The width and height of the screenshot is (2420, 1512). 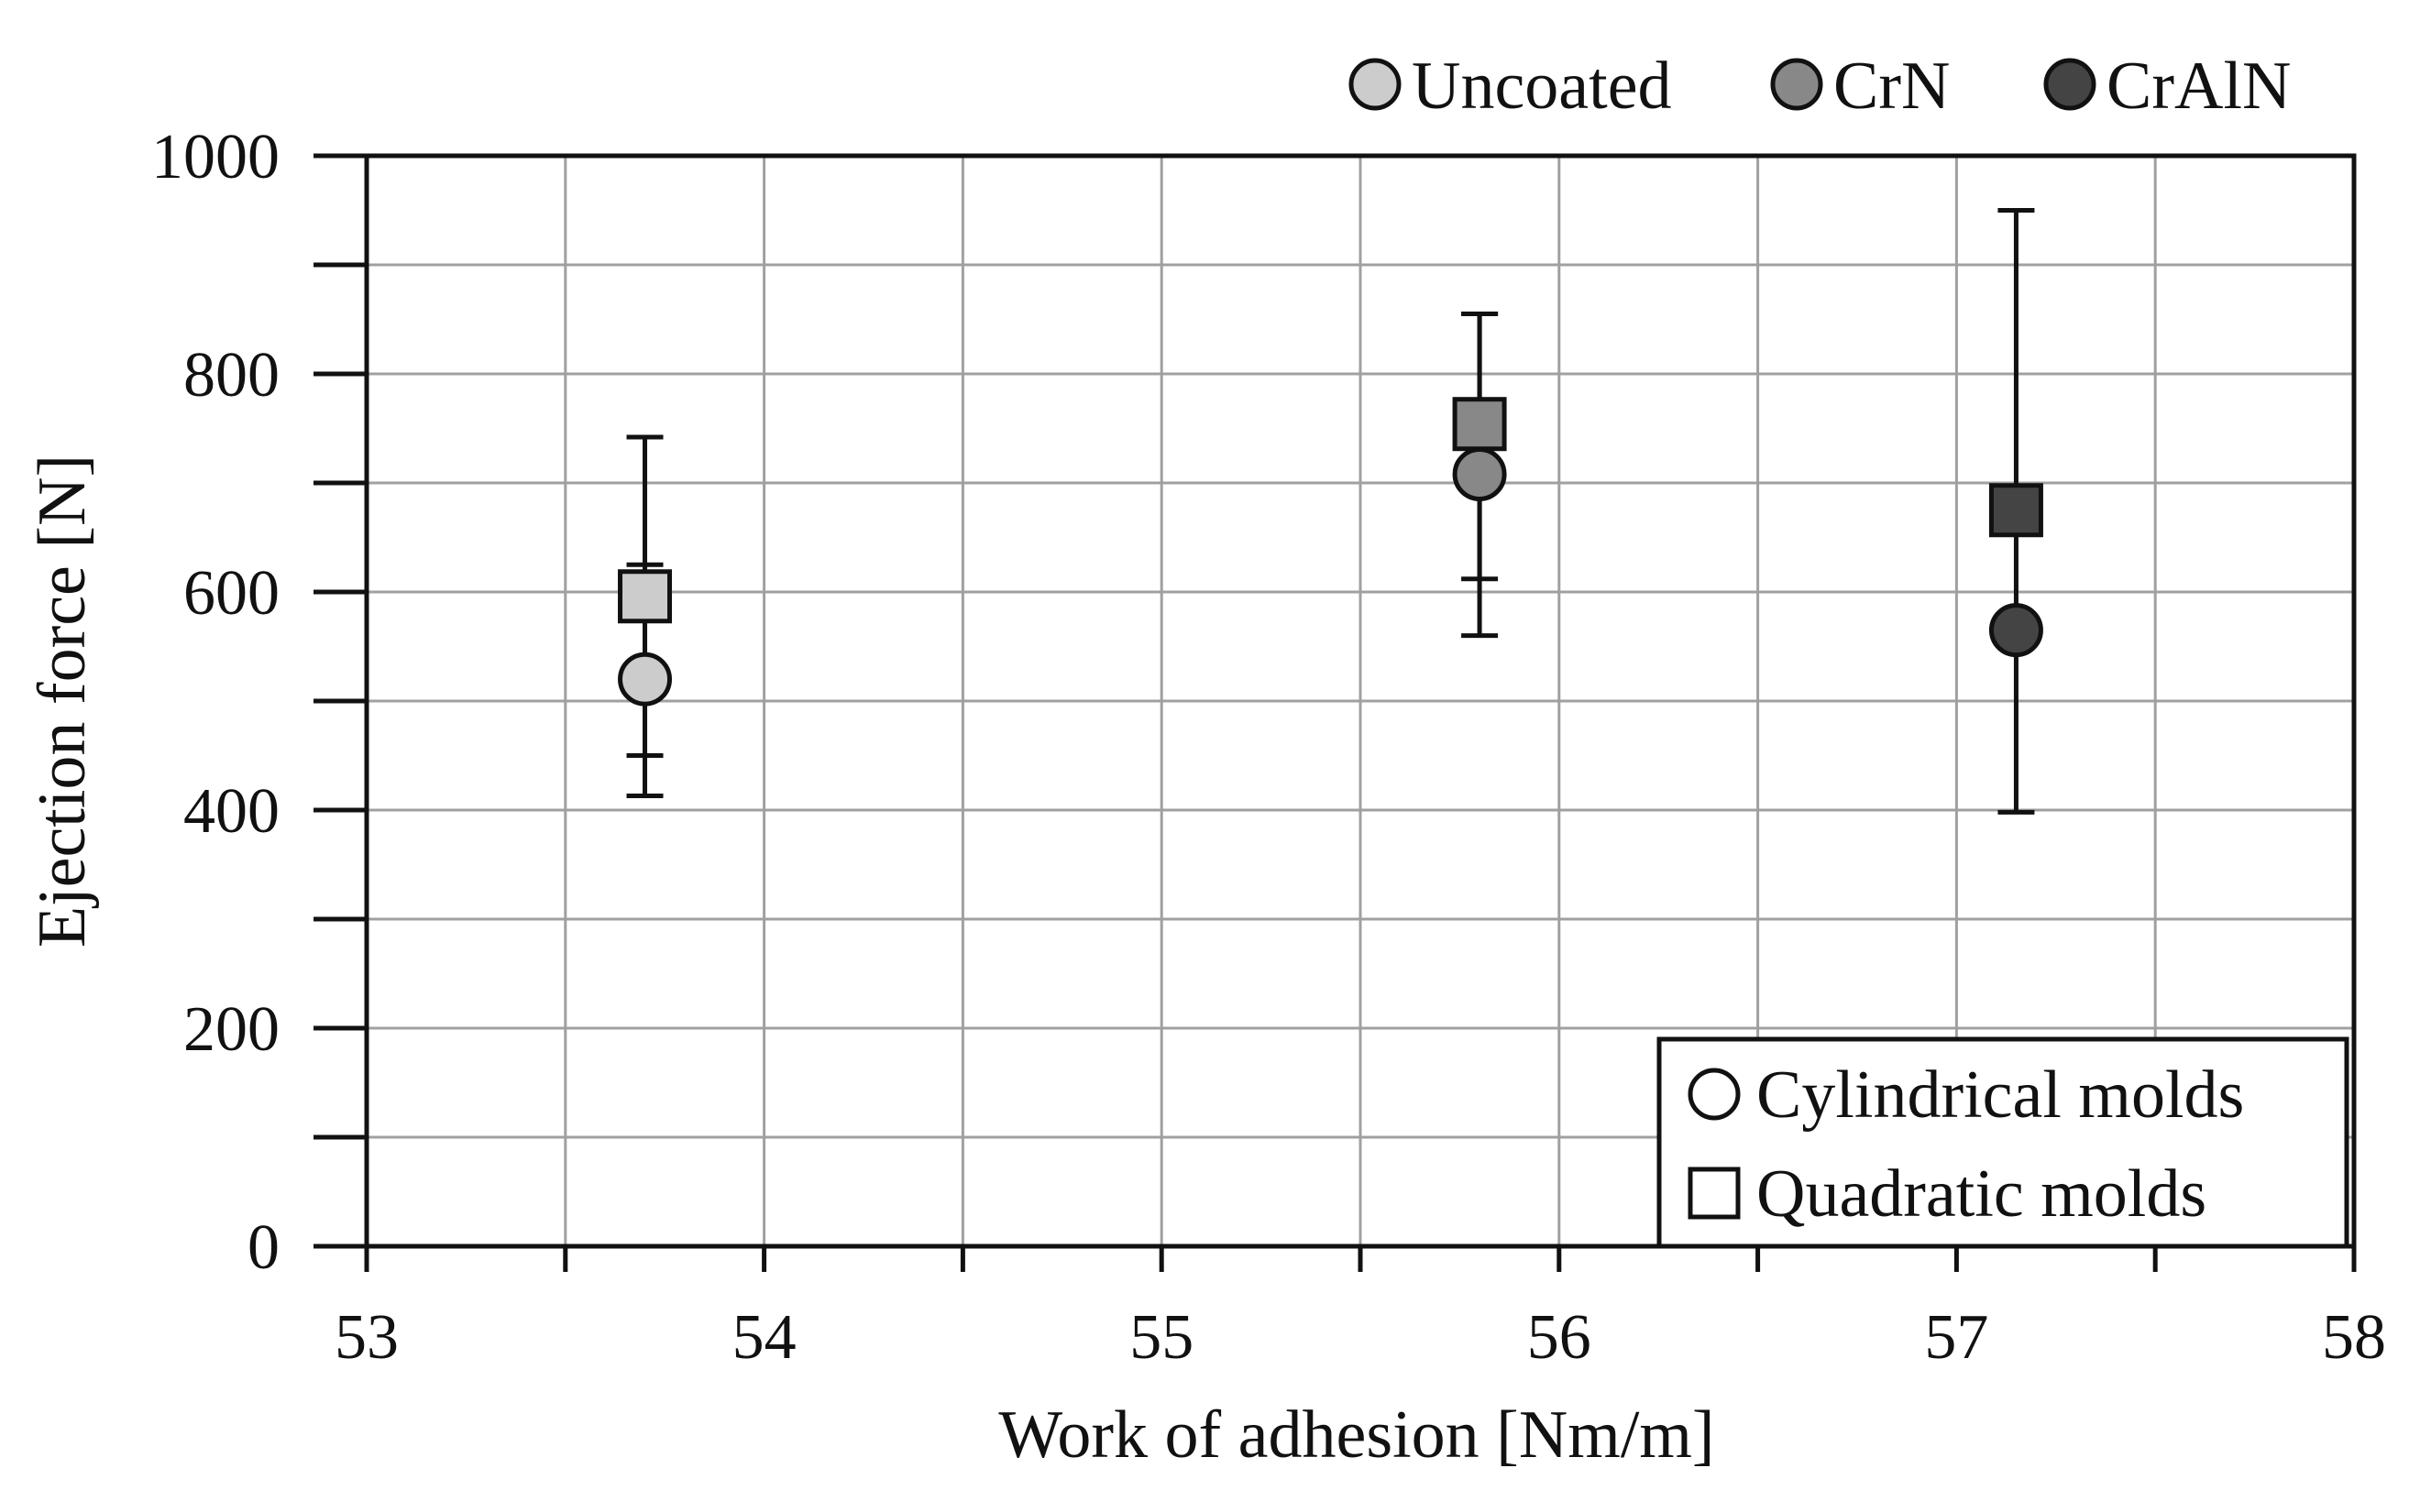 I want to click on y-tick-label: 200, so click(x=231, y=1029).